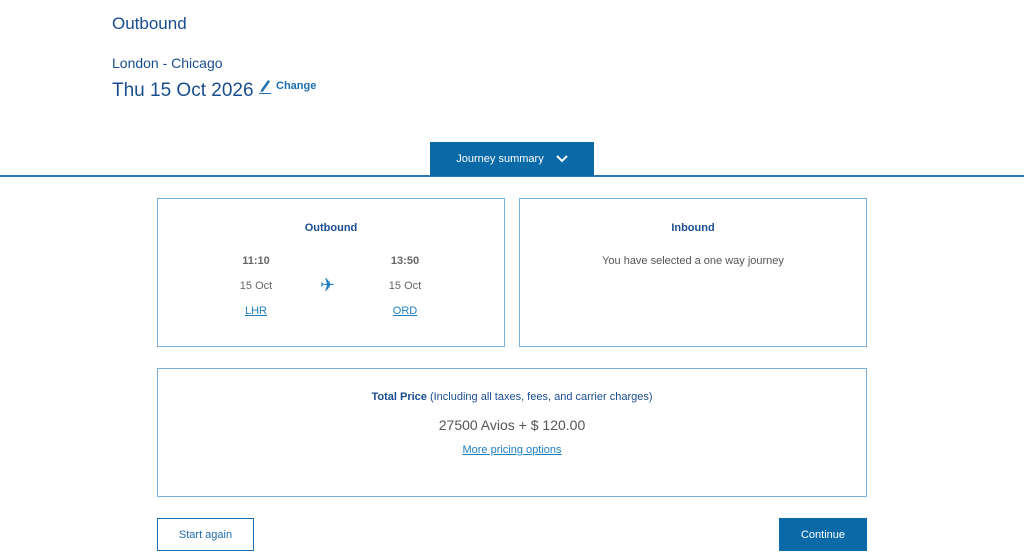 Image resolution: width=1024 pixels, height=558 pixels. What do you see at coordinates (405, 261) in the screenshot?
I see `arrive-time: 13:50` at bounding box center [405, 261].